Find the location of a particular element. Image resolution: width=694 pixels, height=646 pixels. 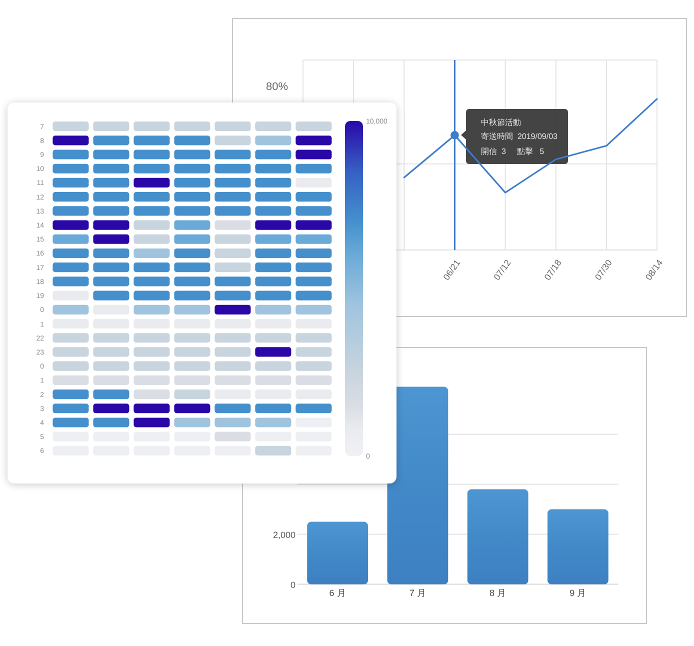

annotation: 開信 3 點擊 5 is located at coordinates (513, 151).